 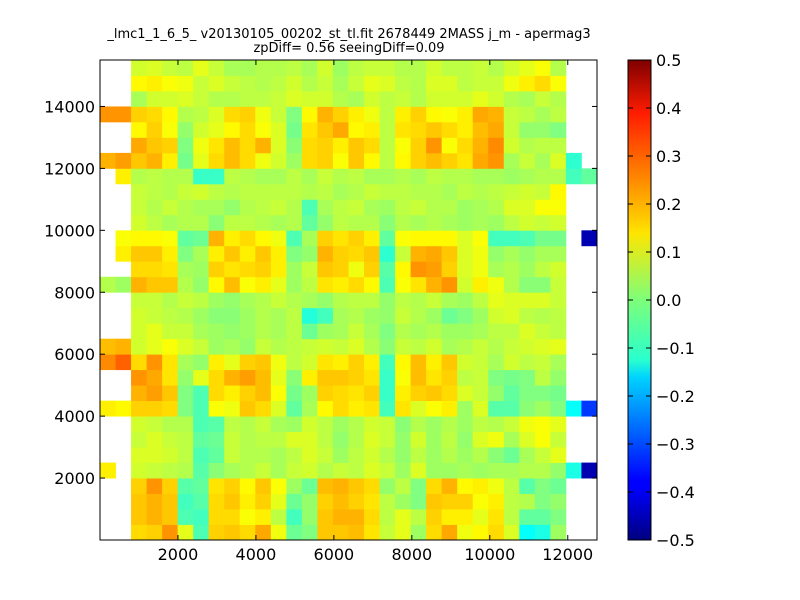 What do you see at coordinates (348, 48) in the screenshot?
I see `chart-title-line-2: zpDiff= 0.56 seeingDiff=0.09` at bounding box center [348, 48].